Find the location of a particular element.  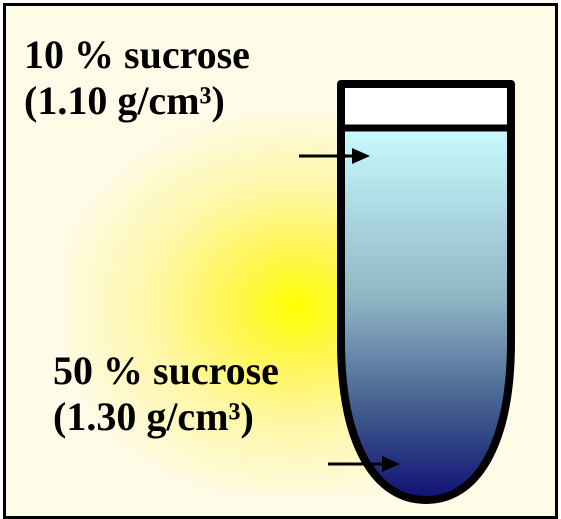

bottom-layer-density: (1.30 g/cm³) is located at coordinates (153, 416).